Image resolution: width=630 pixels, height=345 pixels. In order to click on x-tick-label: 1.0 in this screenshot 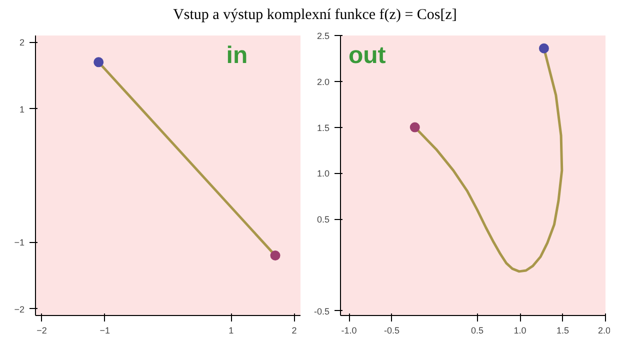, I will do `click(520, 331)`.